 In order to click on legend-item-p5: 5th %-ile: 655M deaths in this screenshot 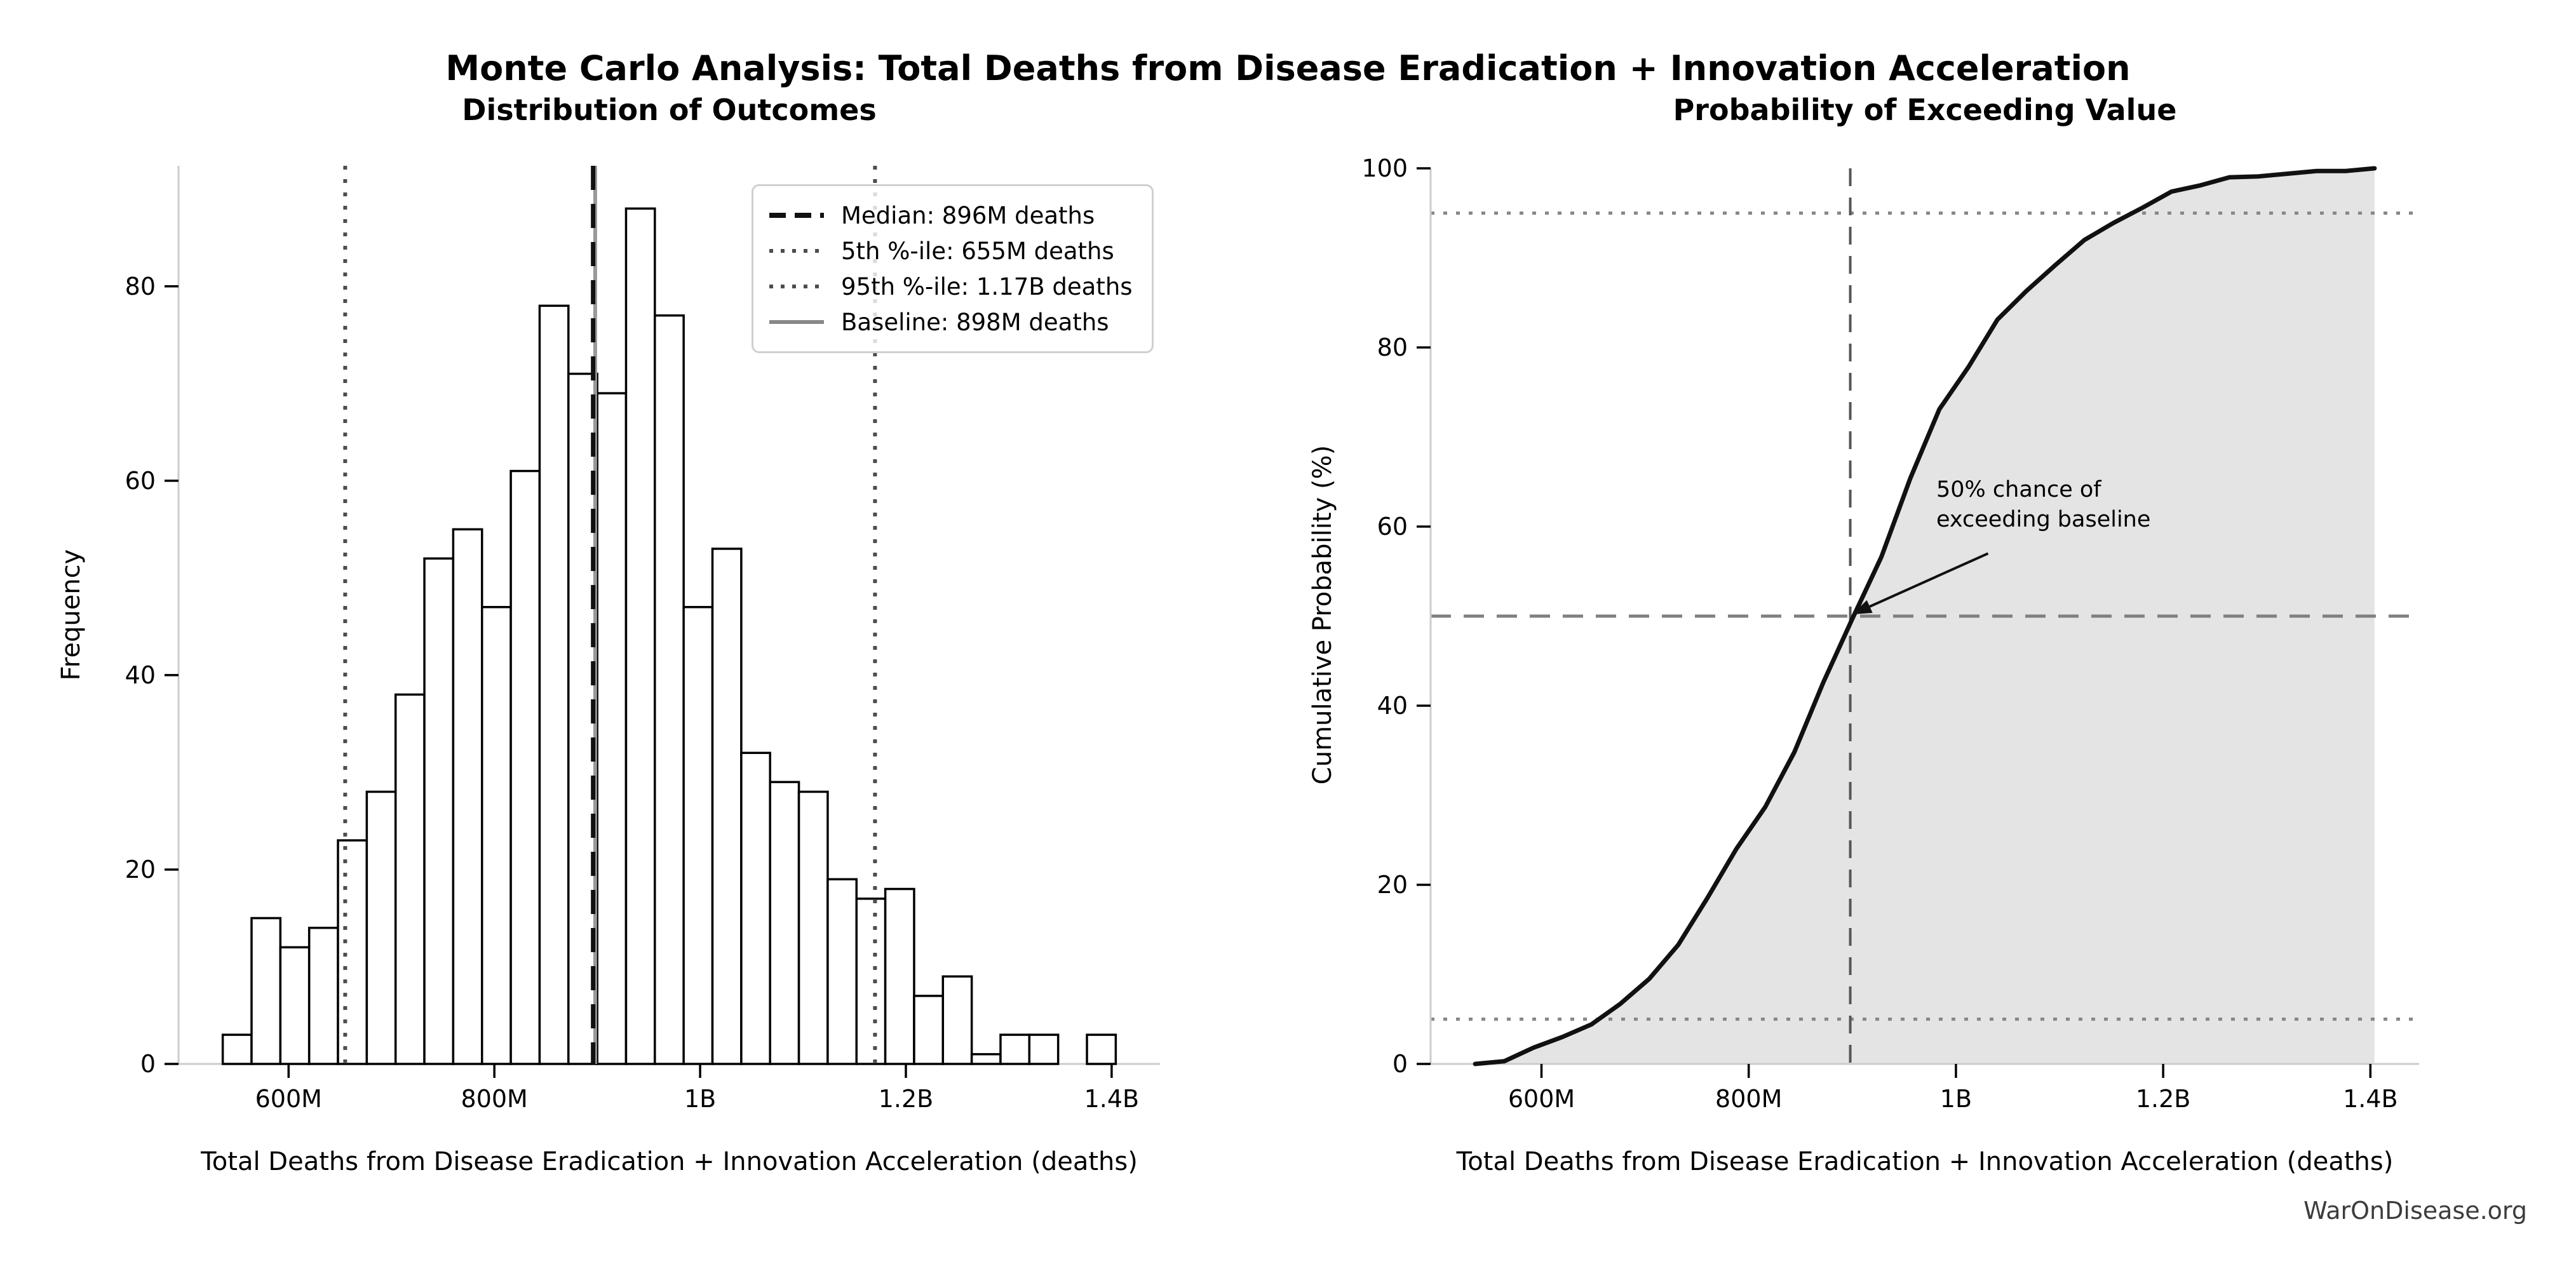, I will do `click(950, 251)`.